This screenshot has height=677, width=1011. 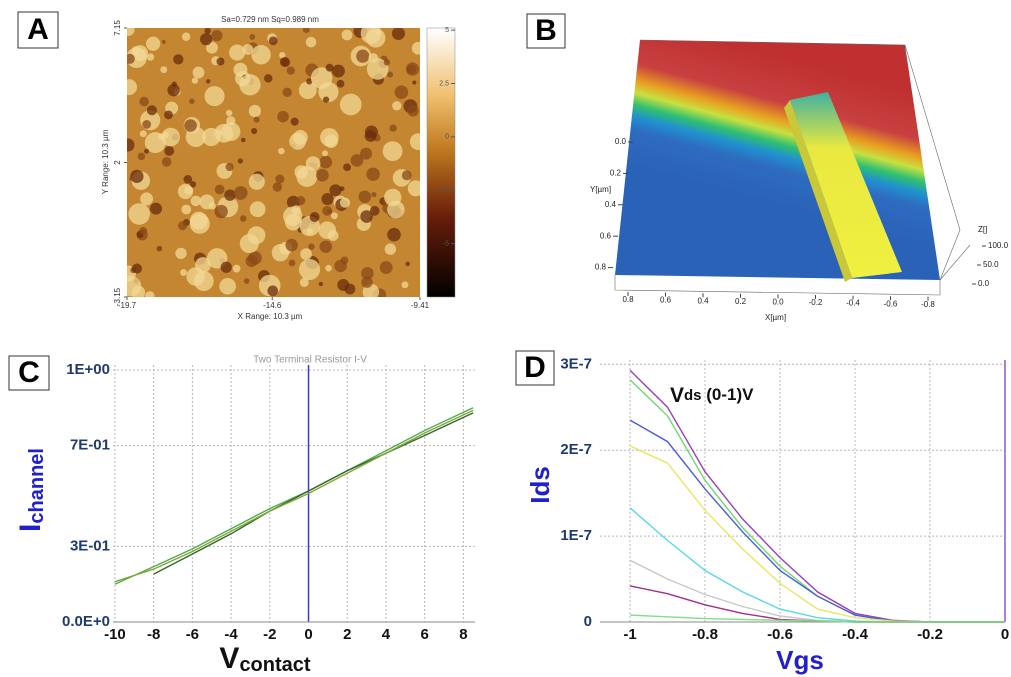 What do you see at coordinates (127, 305) in the screenshot?
I see `x-tick-label: -19.7` at bounding box center [127, 305].